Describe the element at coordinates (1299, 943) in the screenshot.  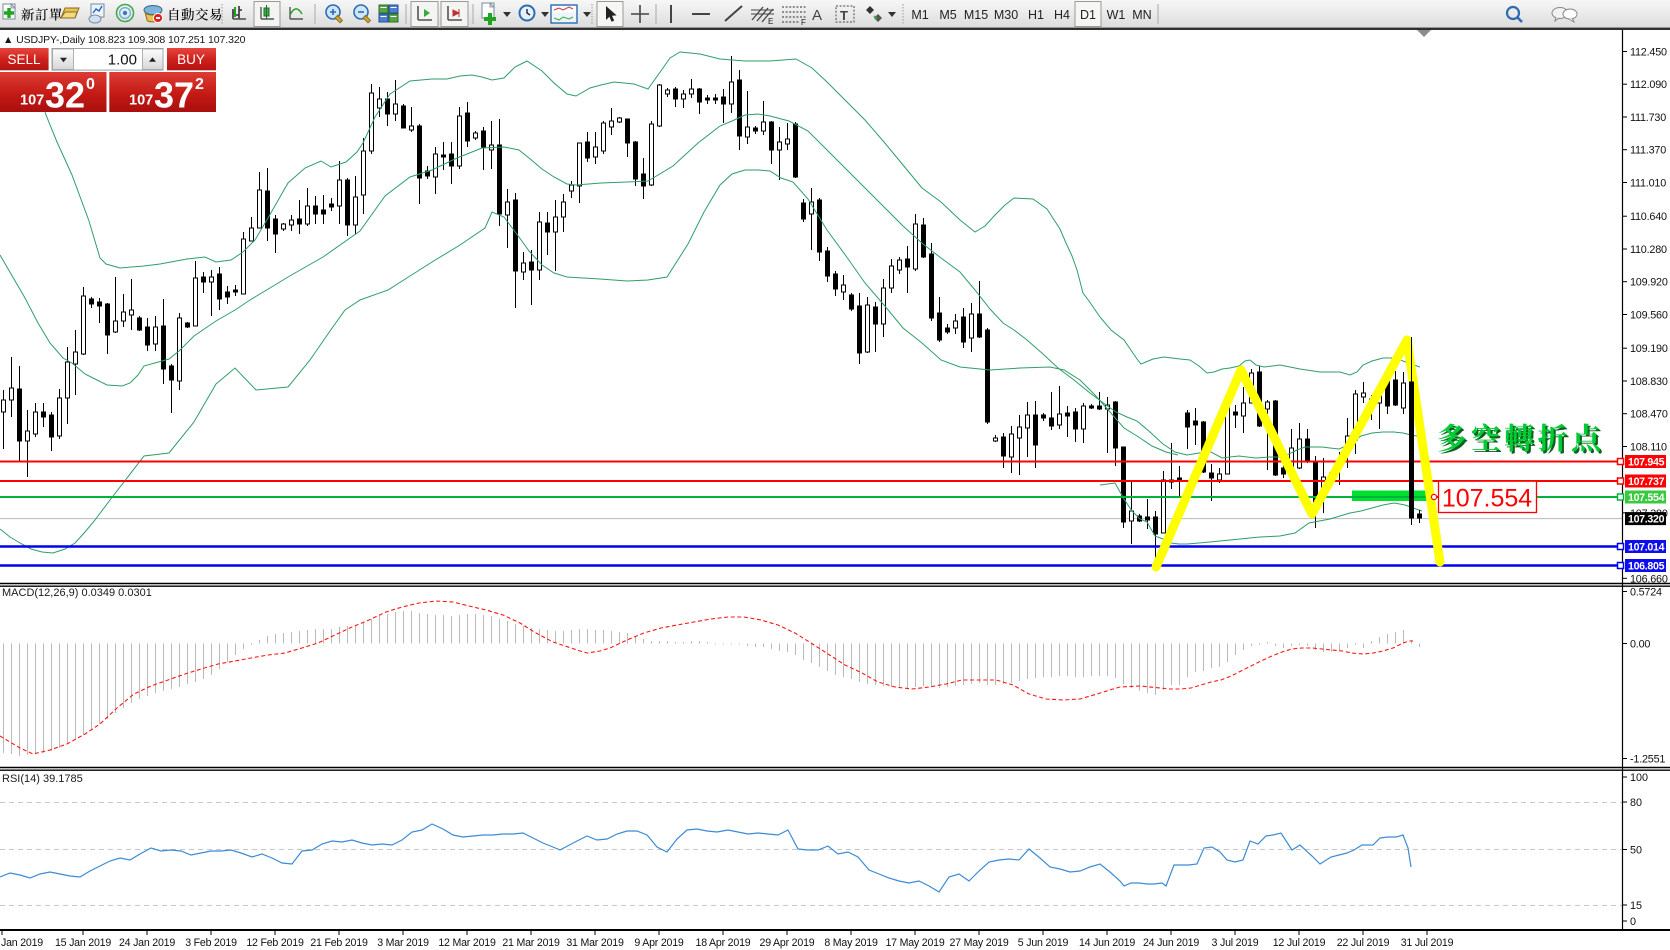
I see `svg-text: 12 Jul 2019` at that location.